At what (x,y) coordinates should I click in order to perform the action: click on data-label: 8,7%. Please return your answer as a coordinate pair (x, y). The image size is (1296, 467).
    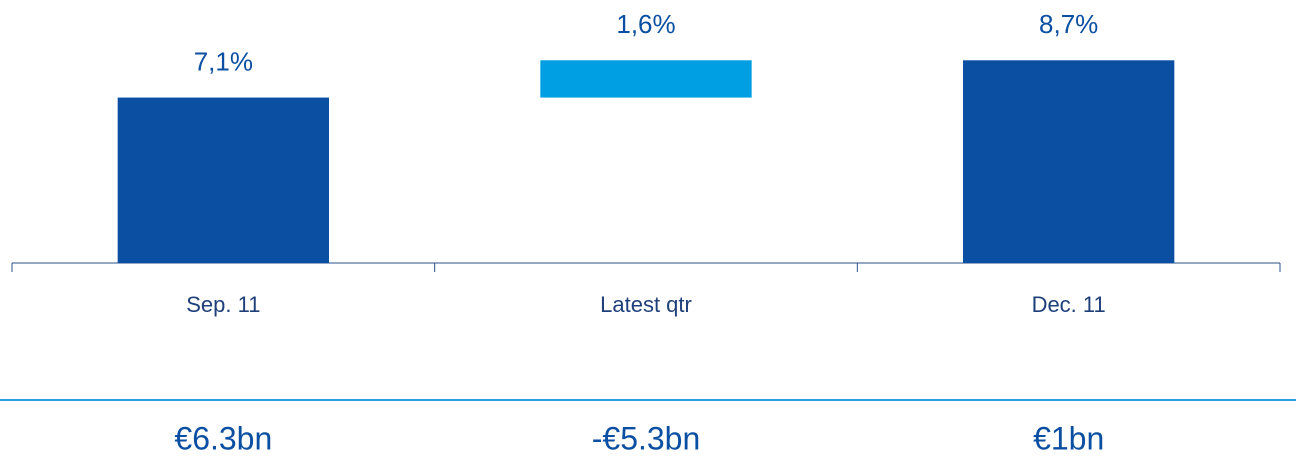
    Looking at the image, I should click on (1068, 24).